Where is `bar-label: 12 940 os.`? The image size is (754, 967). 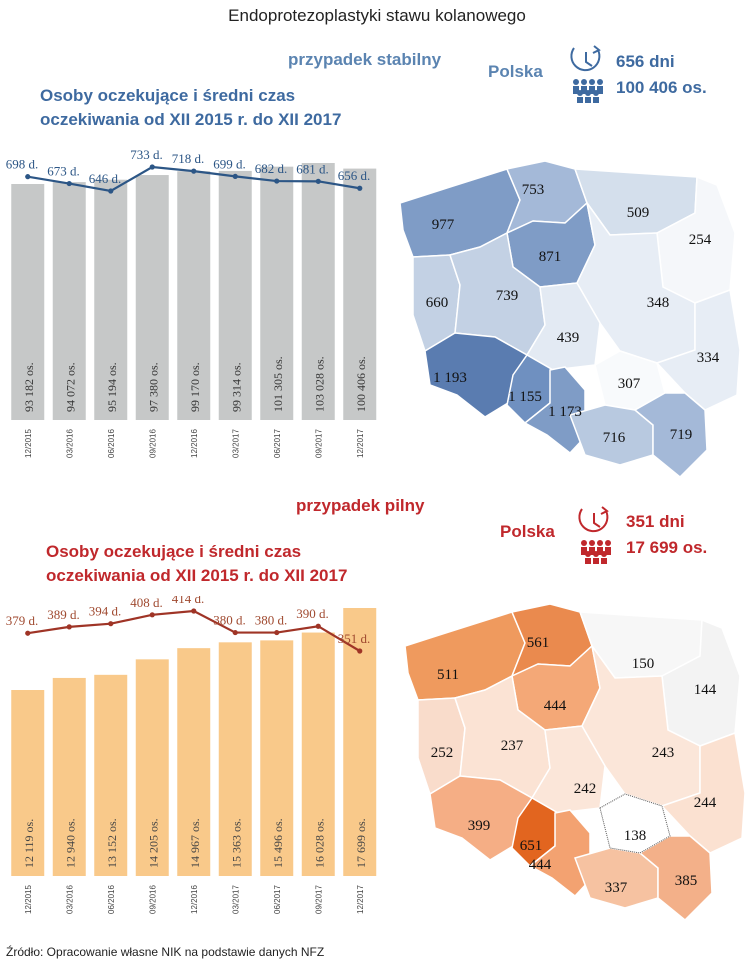 bar-label: 12 940 os. is located at coordinates (70, 843).